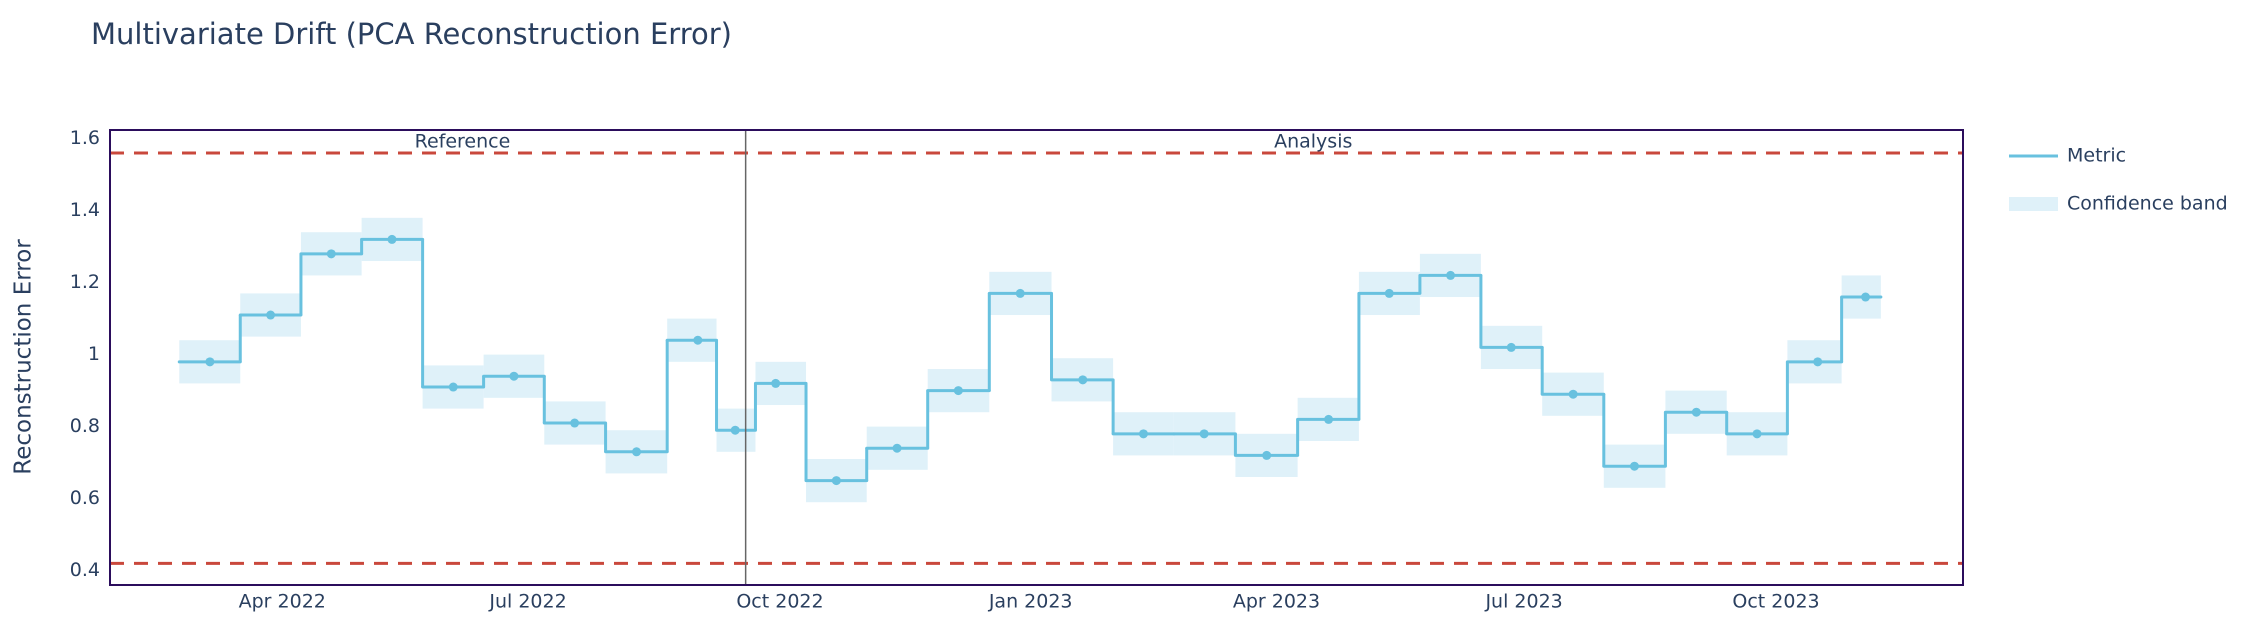 The width and height of the screenshot is (2258, 628). What do you see at coordinates (85, 570) in the screenshot?
I see `y-tick-label: 0.4` at bounding box center [85, 570].